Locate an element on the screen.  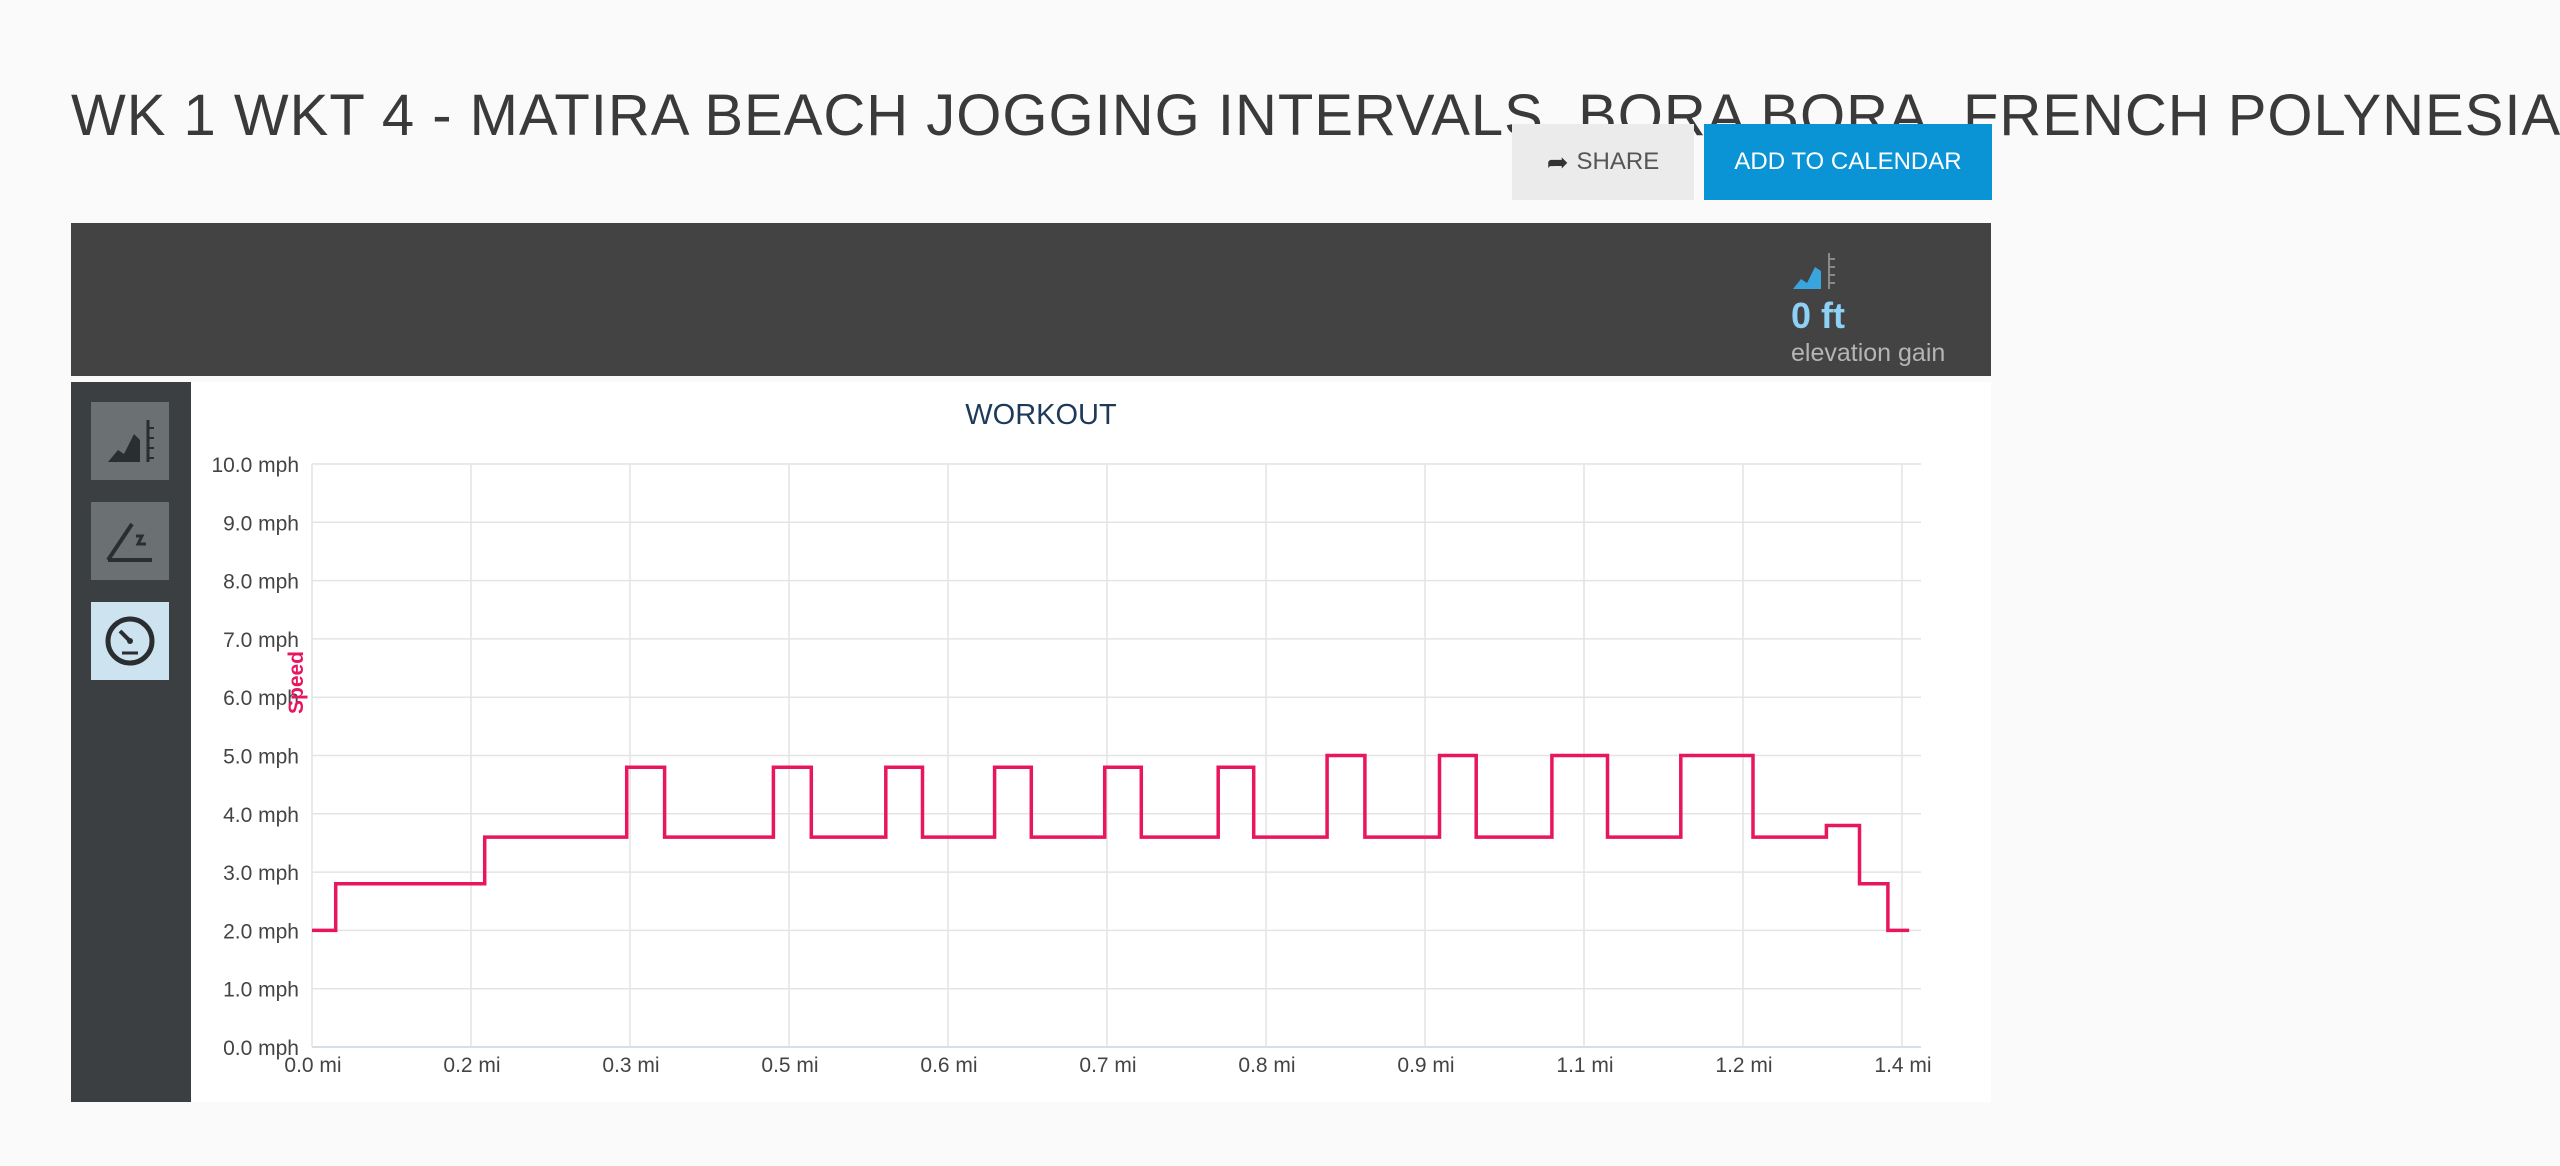
action-bar: ➦ SHARE ADD TO CALENDAR is located at coordinates (1752, 162).